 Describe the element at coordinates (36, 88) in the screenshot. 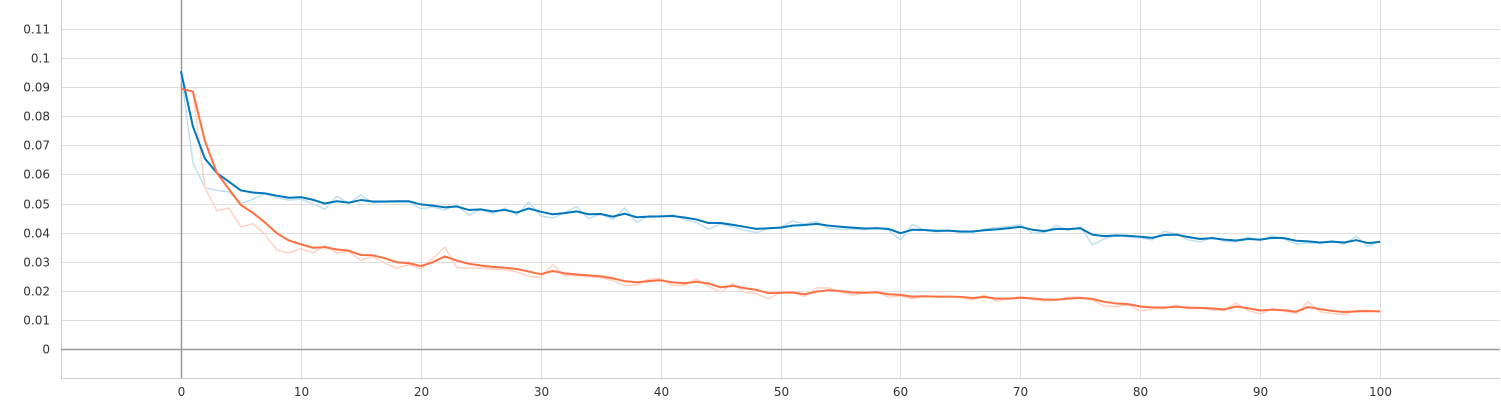

I see `y-tick-label: 0.09` at that location.